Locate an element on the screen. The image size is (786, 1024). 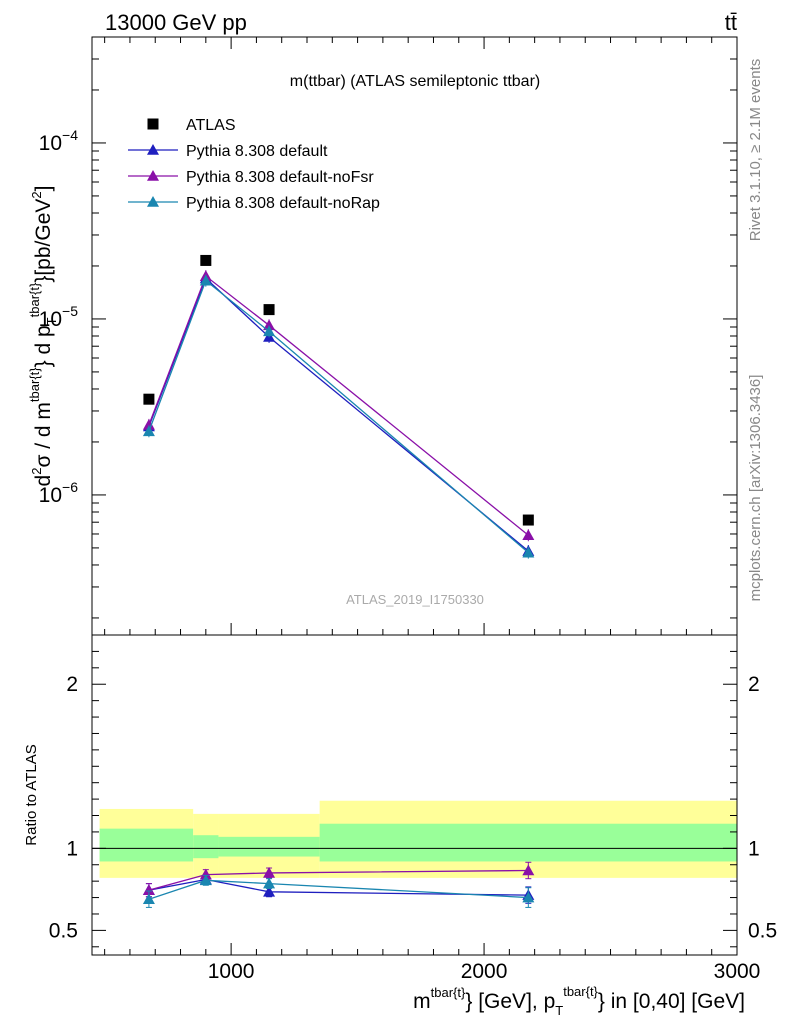
y-tick-label: 10⁻⁶ is located at coordinates (59, 493).